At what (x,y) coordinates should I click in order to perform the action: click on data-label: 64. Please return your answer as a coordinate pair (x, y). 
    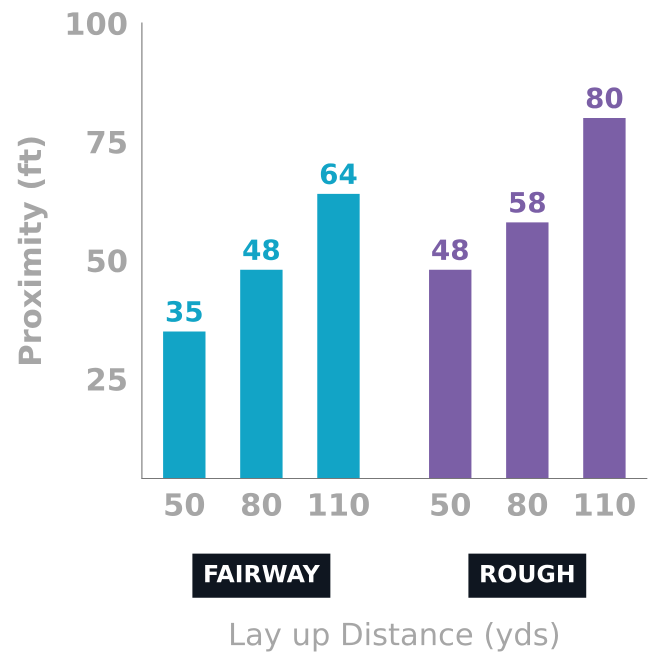
    Looking at the image, I should click on (338, 173).